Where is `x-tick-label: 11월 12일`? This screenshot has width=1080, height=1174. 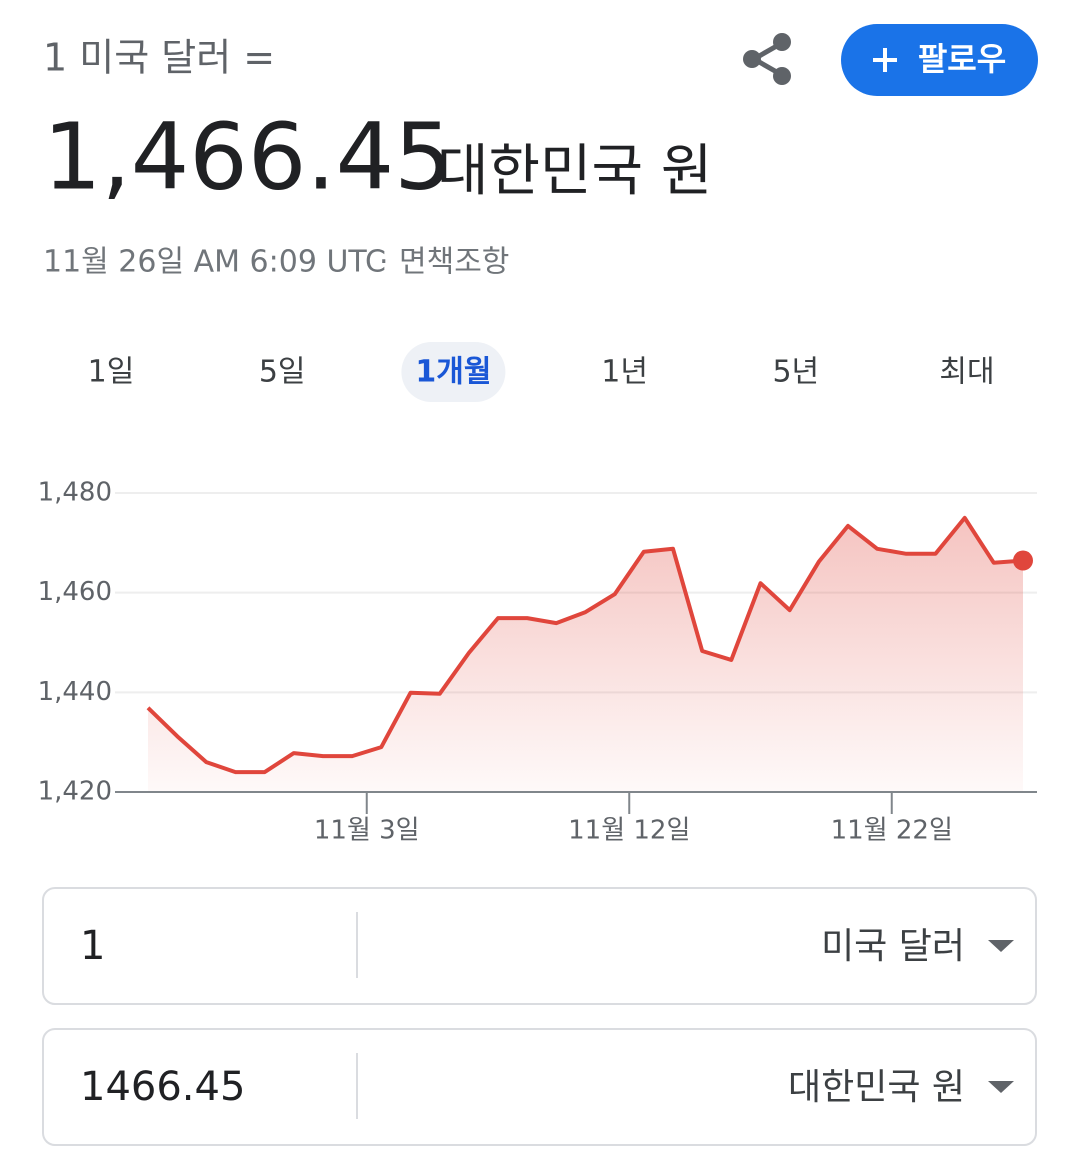
x-tick-label: 11월 12일 is located at coordinates (629, 831).